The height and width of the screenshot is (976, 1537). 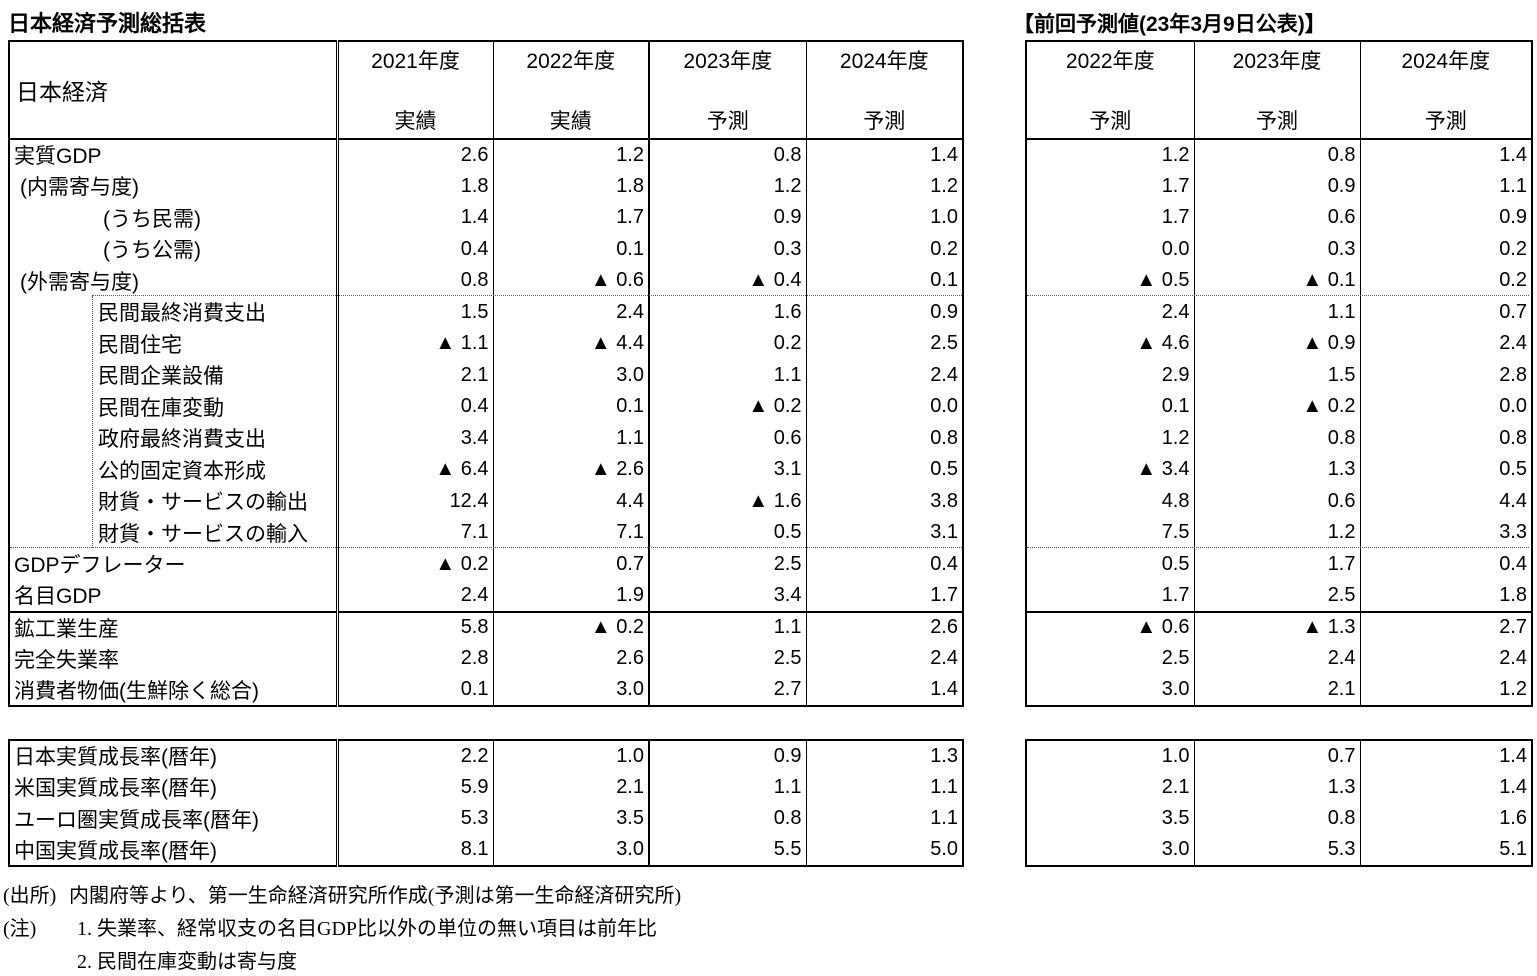 I want to click on table-row: 名目GDP 2.4 1.9 3.4 1.7, so click(x=486, y=596).